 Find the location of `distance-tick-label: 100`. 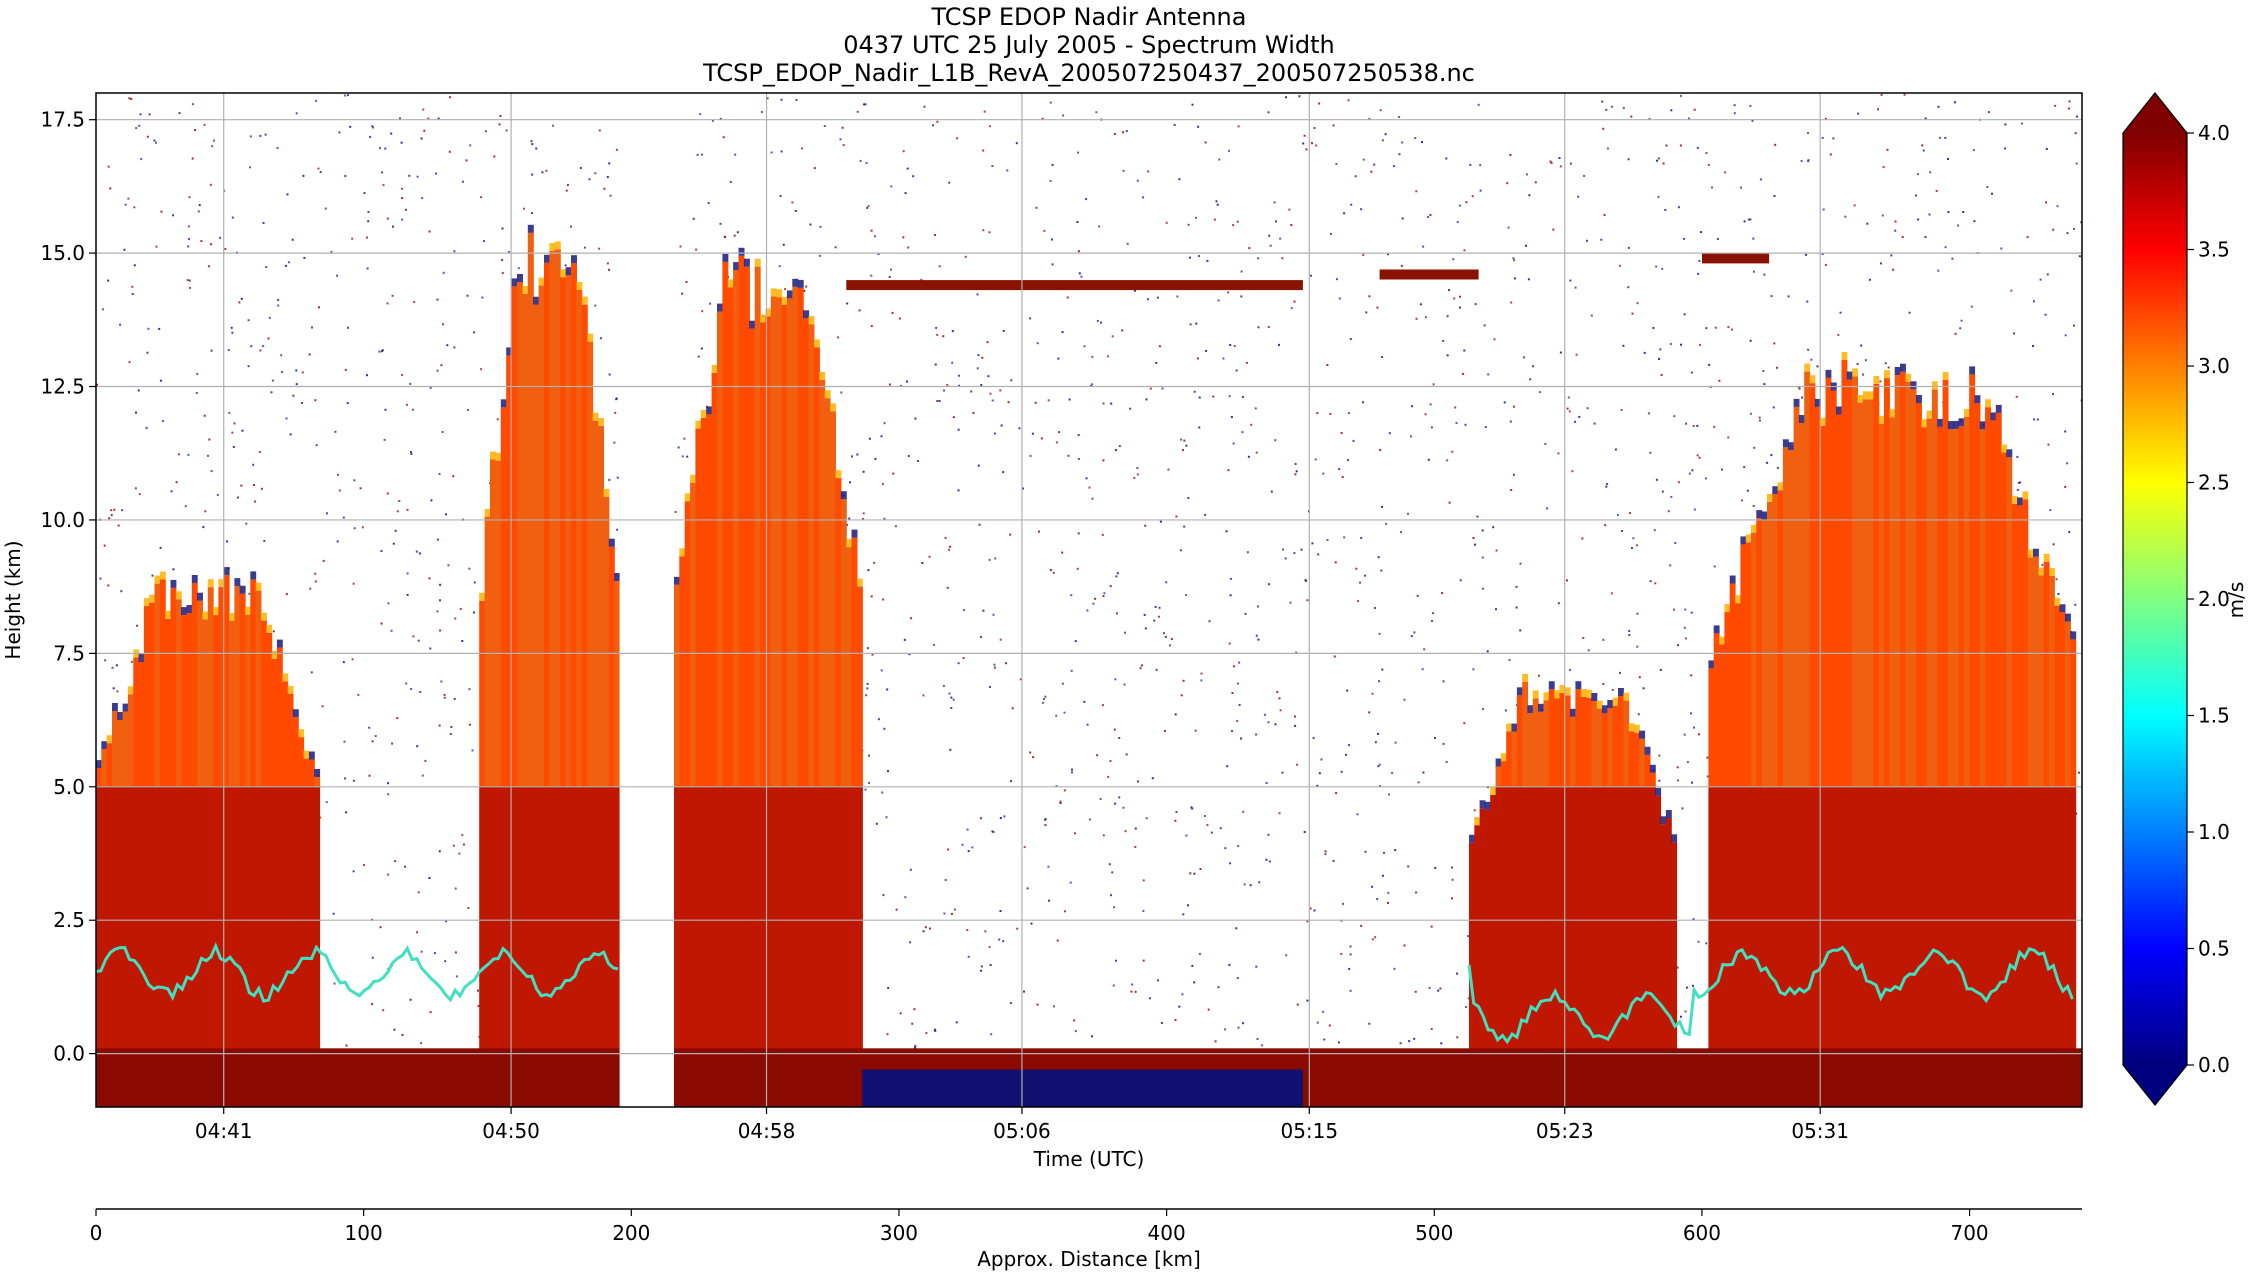

distance-tick-label: 100 is located at coordinates (364, 1233).